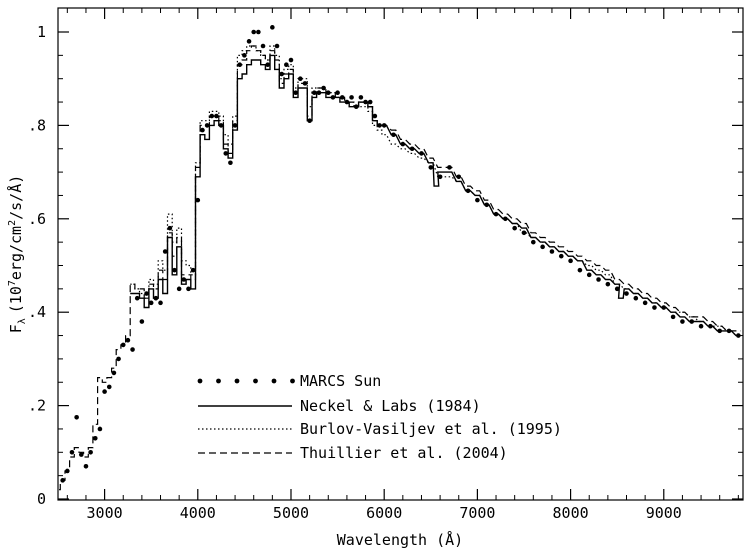  I want to click on legend-item-burlov: Burlov-Vasiljev et al. (1995), so click(380, 429).